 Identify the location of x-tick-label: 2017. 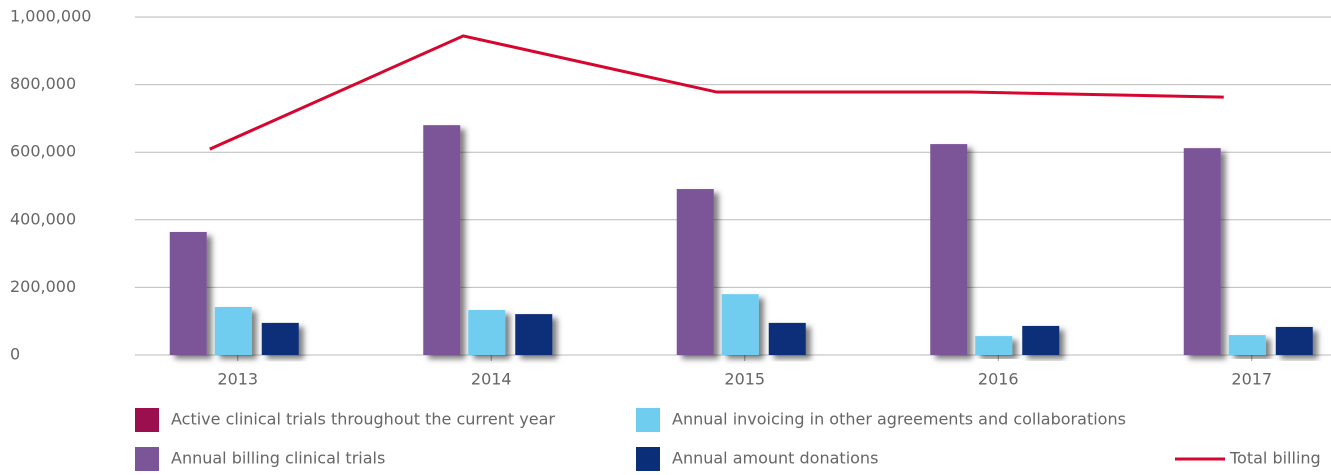
(1251, 379).